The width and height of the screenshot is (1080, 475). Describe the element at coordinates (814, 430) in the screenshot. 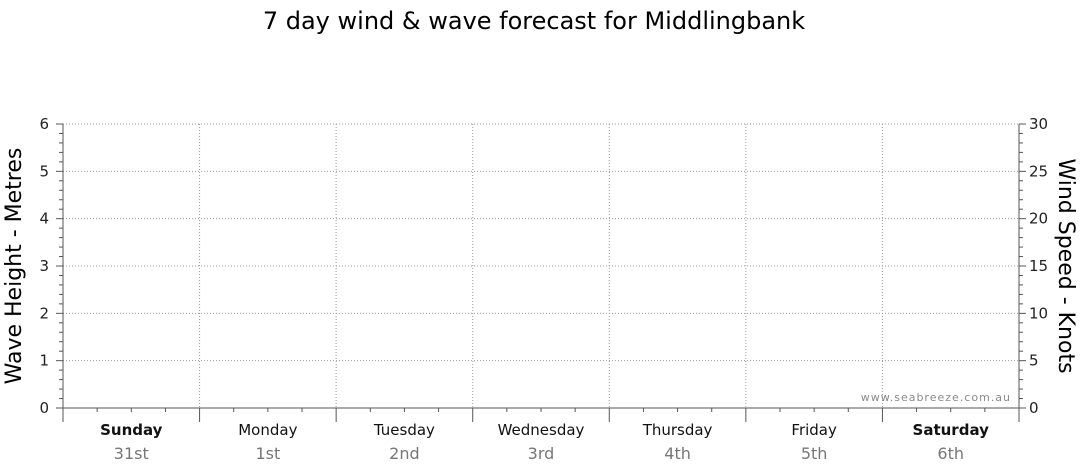

I see `day-name-5: Friday` at that location.